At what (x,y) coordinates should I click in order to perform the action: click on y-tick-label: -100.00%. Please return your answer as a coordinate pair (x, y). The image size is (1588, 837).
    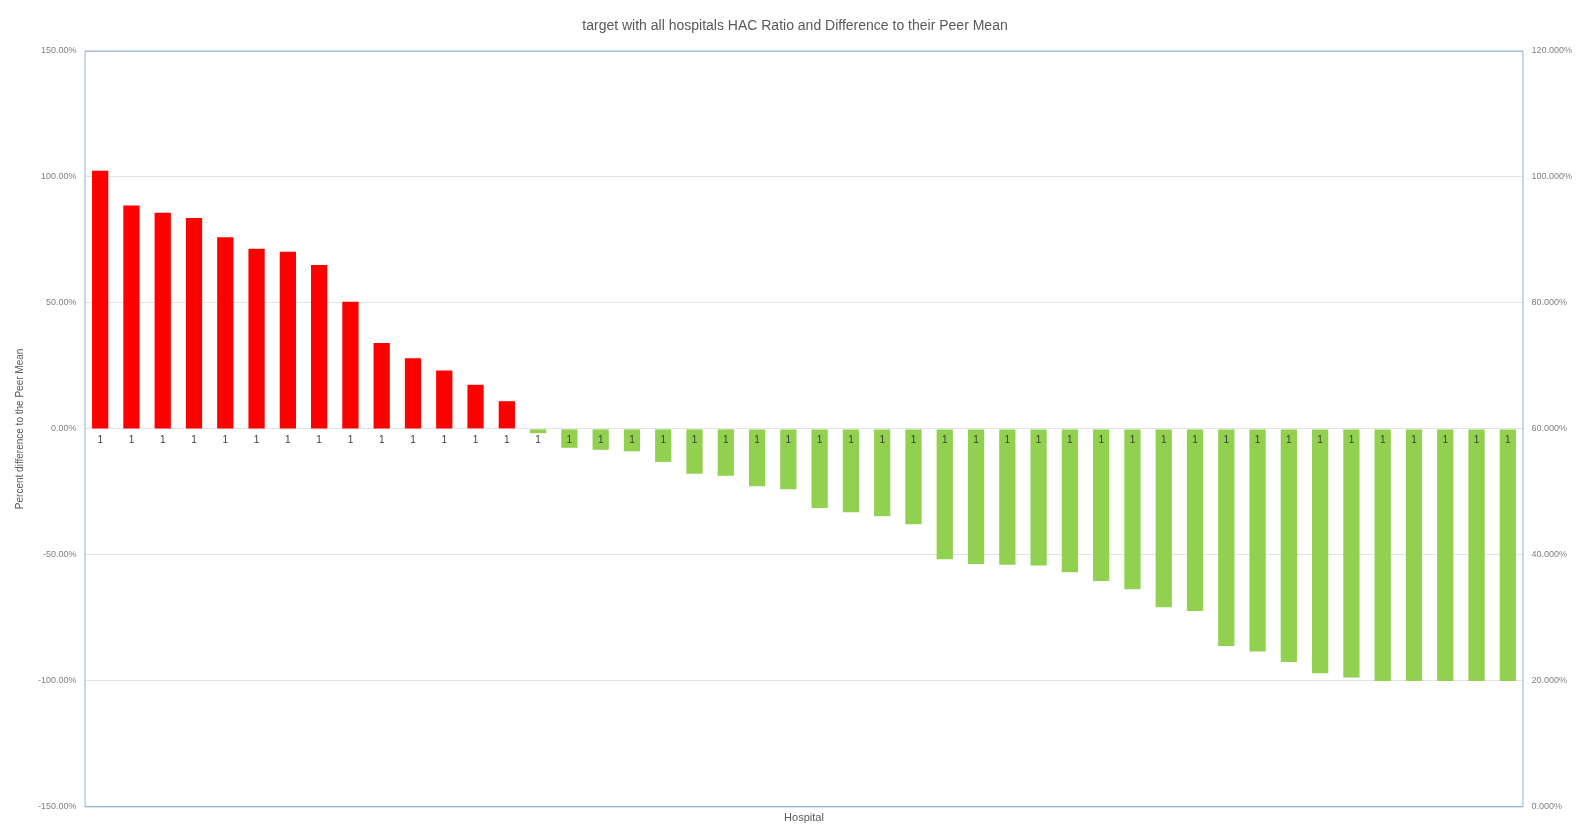
    Looking at the image, I should click on (57, 680).